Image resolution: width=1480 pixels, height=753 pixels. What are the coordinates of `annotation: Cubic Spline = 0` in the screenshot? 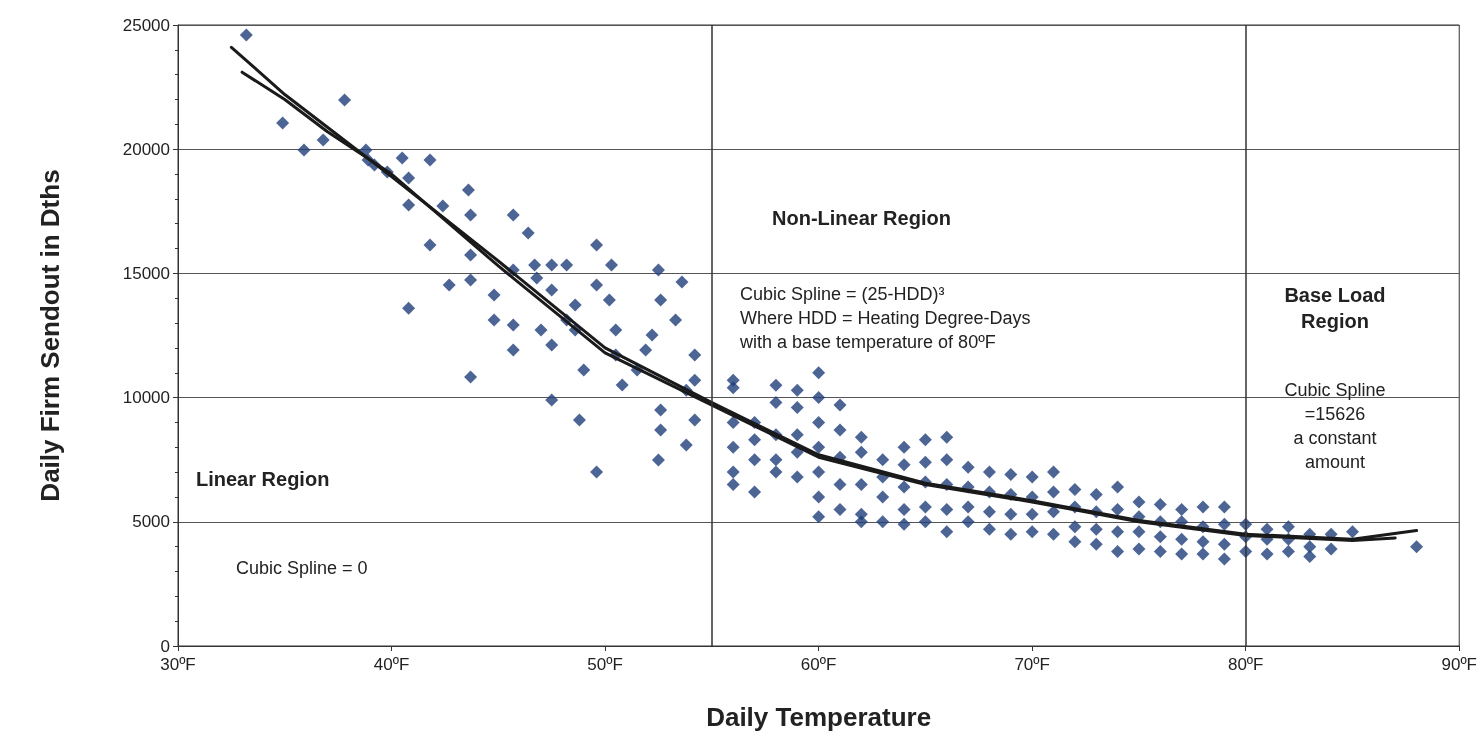 It's located at (302, 568).